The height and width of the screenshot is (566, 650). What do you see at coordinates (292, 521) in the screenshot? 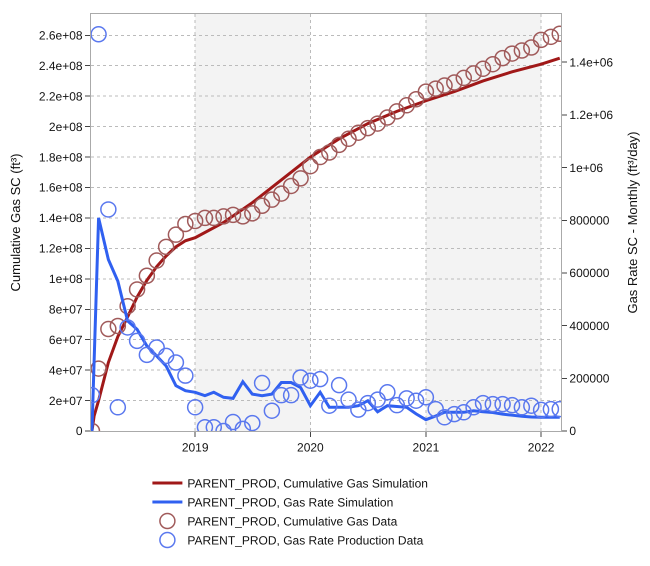
I see `legend-label: PARENT_PROD, Cumulative Gas Data` at bounding box center [292, 521].